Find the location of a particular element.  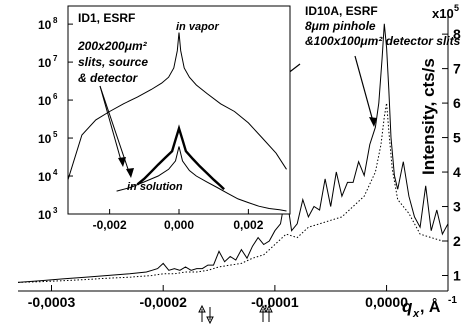

inset-label-in-solution: in solution is located at coordinates (155, 187).